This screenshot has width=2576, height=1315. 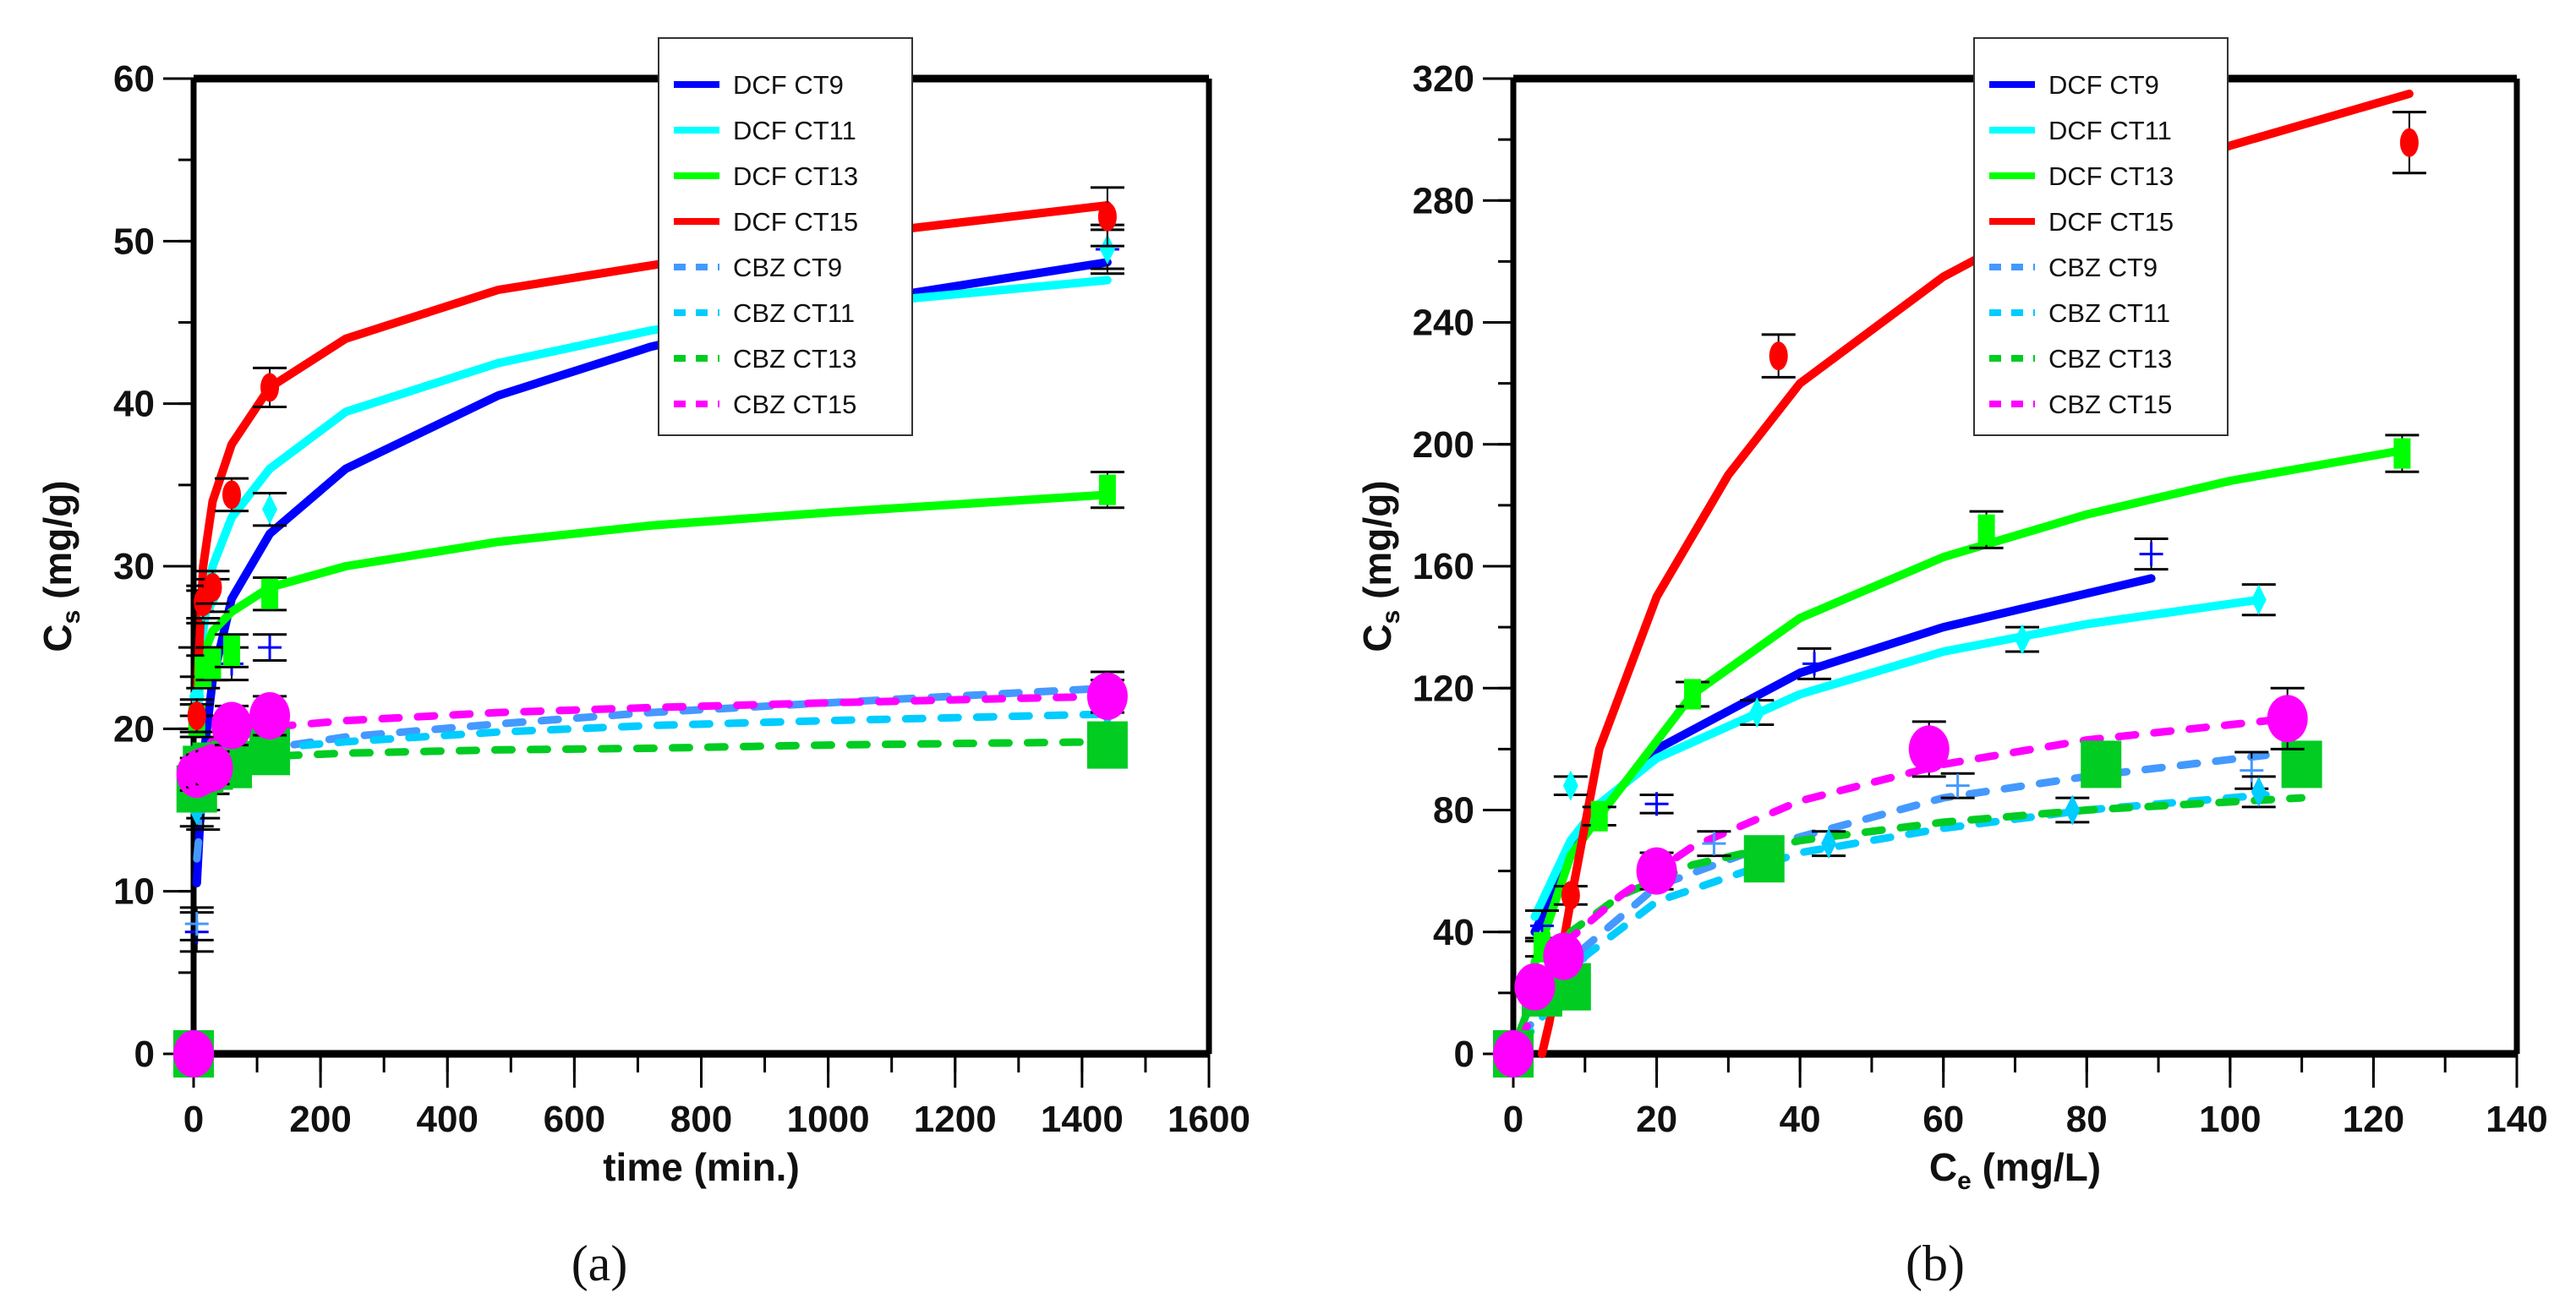 I want to click on x-tick-label: 600, so click(x=574, y=1119).